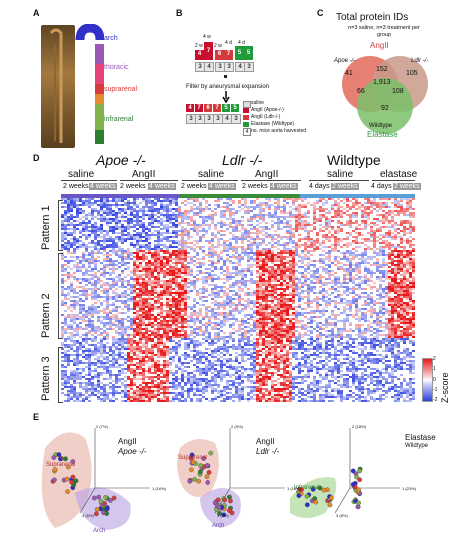  Describe the element at coordinates (81, 174) in the screenshot. I see `cond-apoe-saline: saline` at that location.